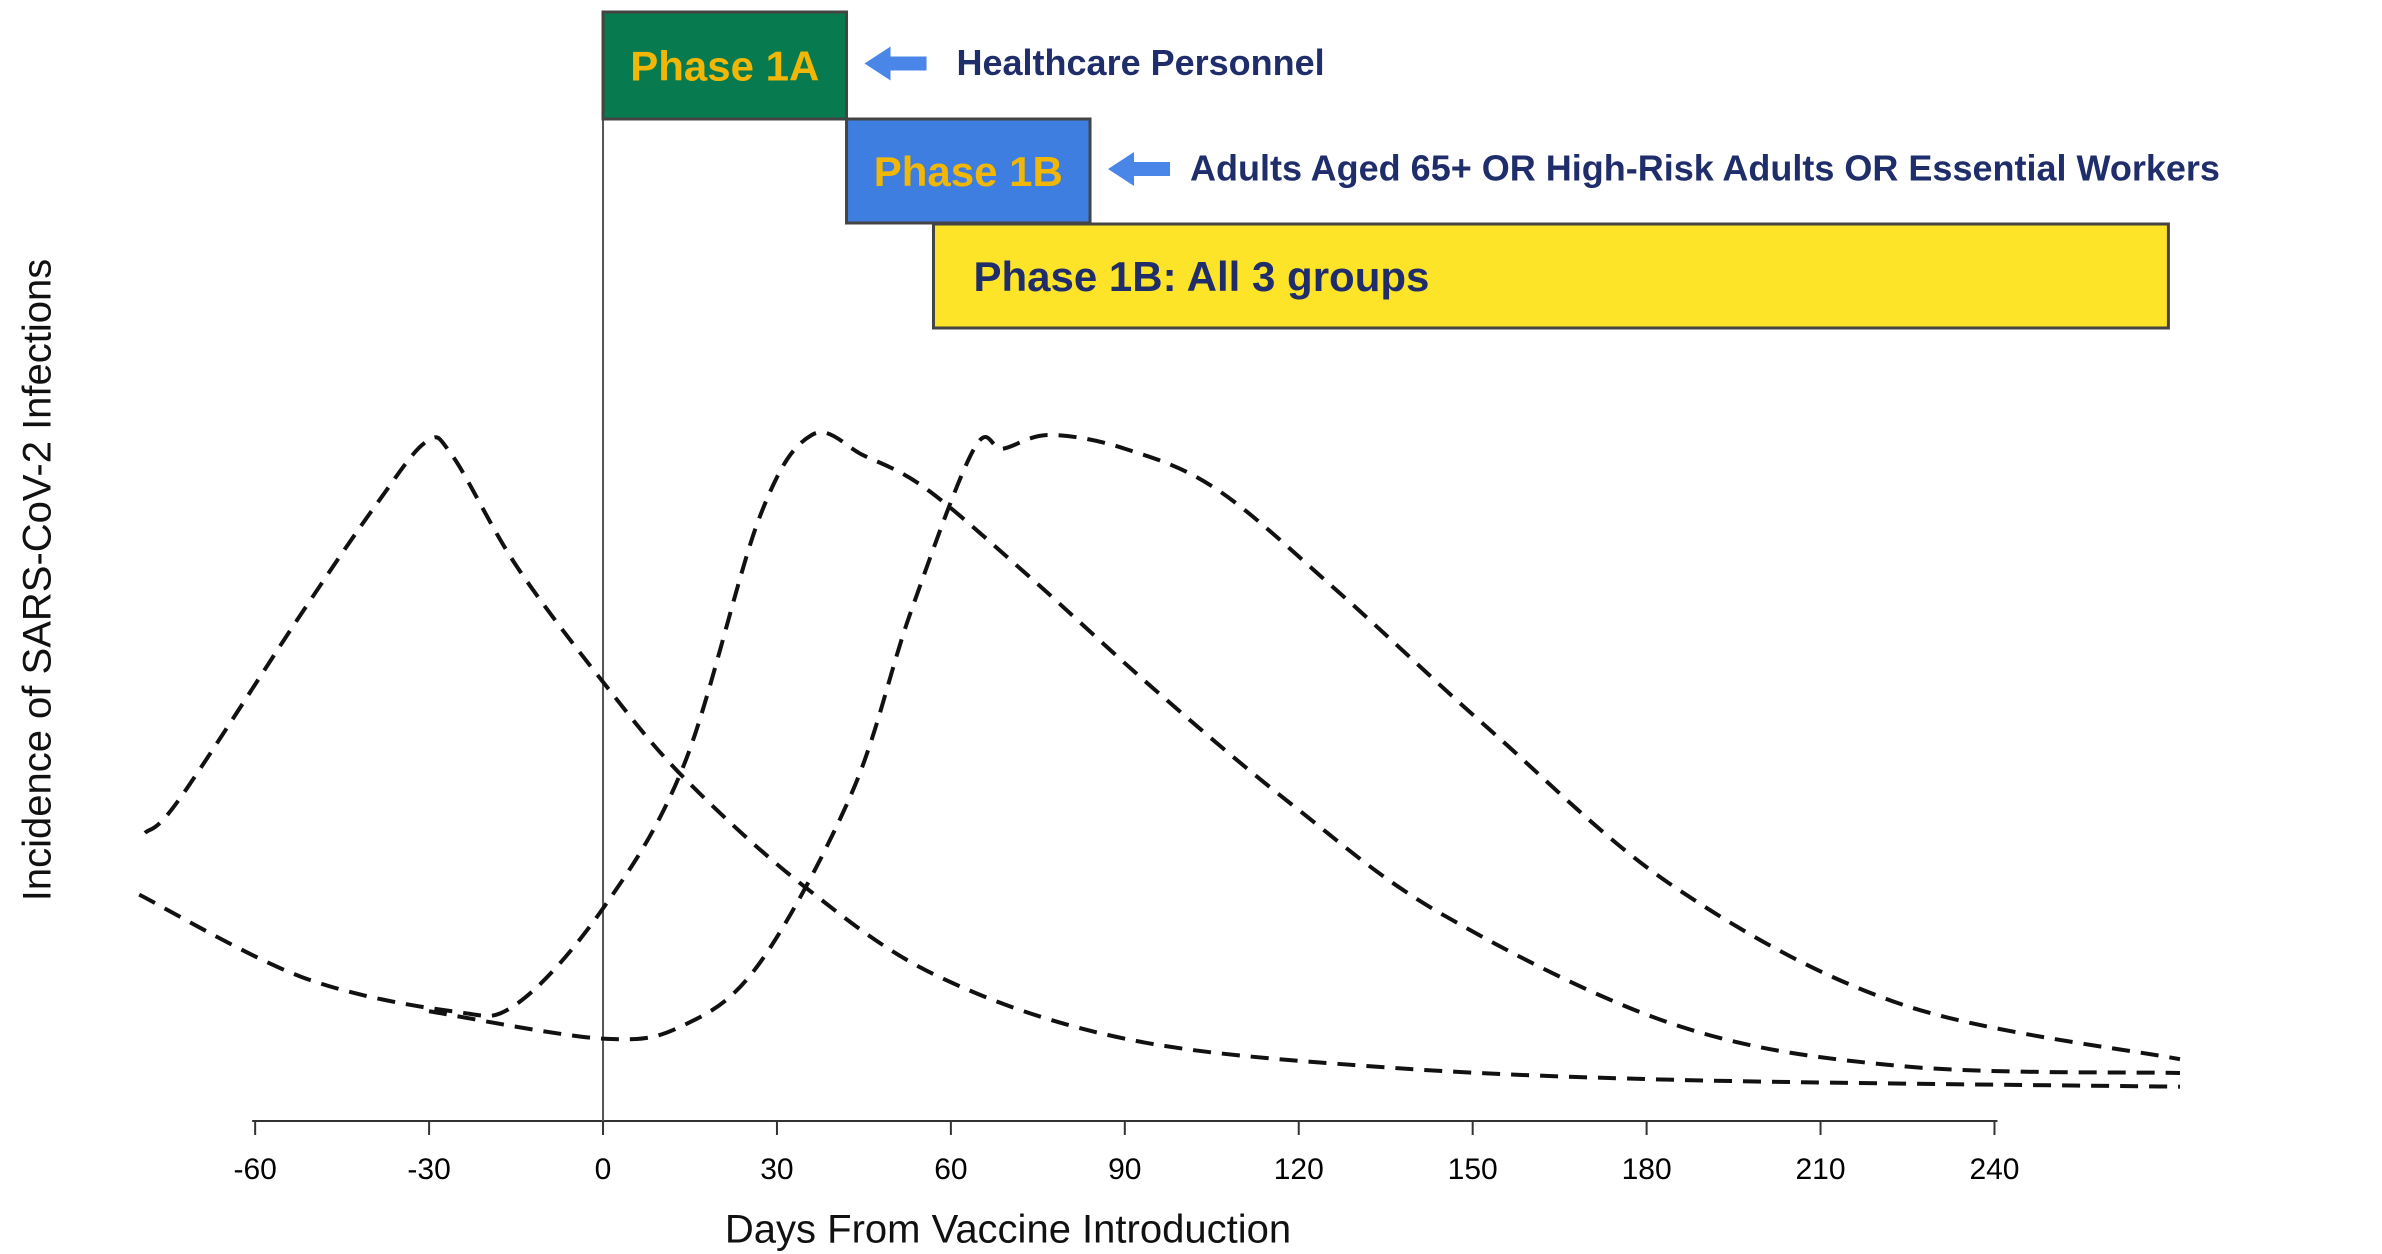 Image resolution: width=2382 pixels, height=1254 pixels. What do you see at coordinates (428, 1169) in the screenshot?
I see `x-tick-label: -30` at bounding box center [428, 1169].